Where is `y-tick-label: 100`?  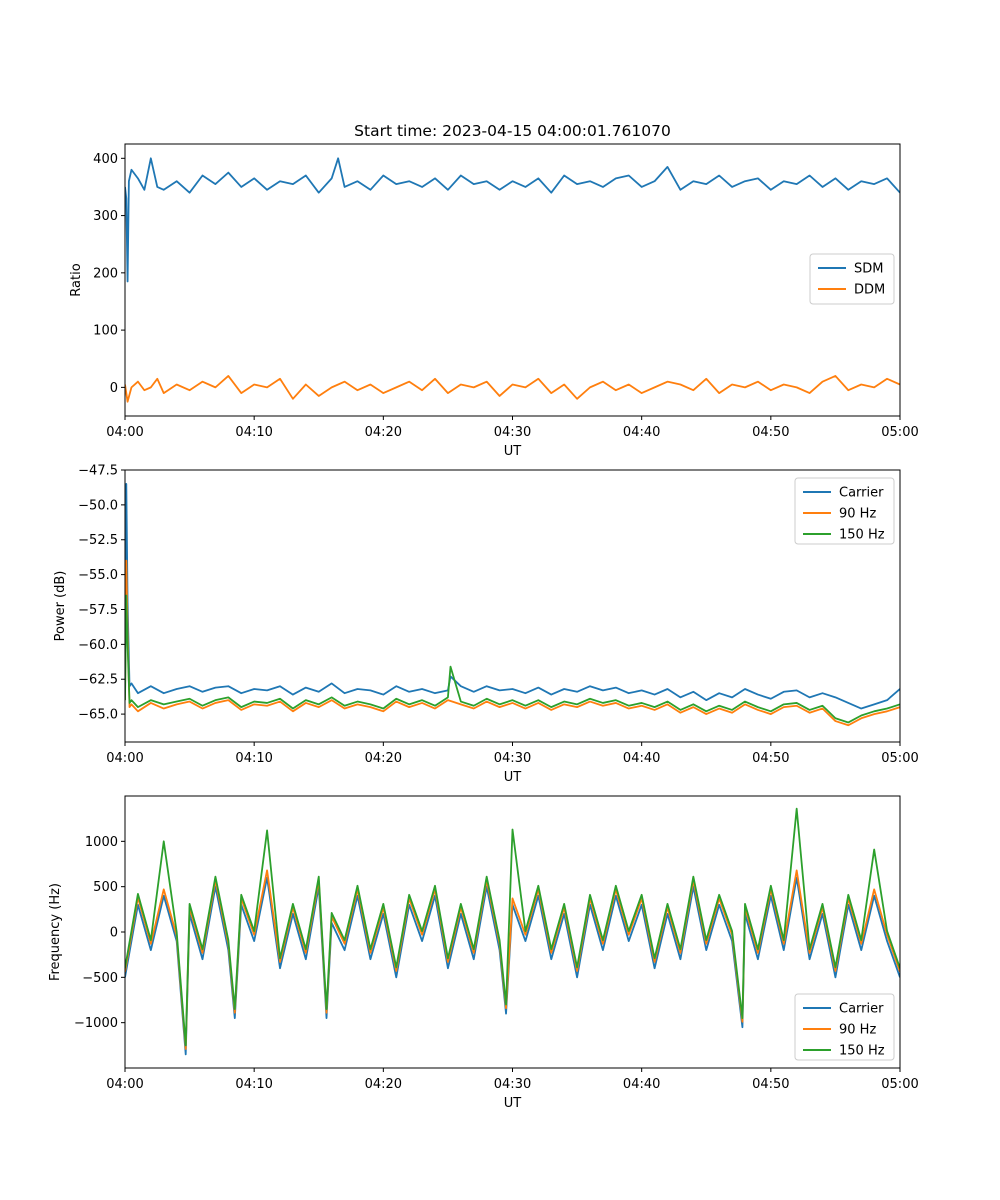
y-tick-label: 100 is located at coordinates (105, 331).